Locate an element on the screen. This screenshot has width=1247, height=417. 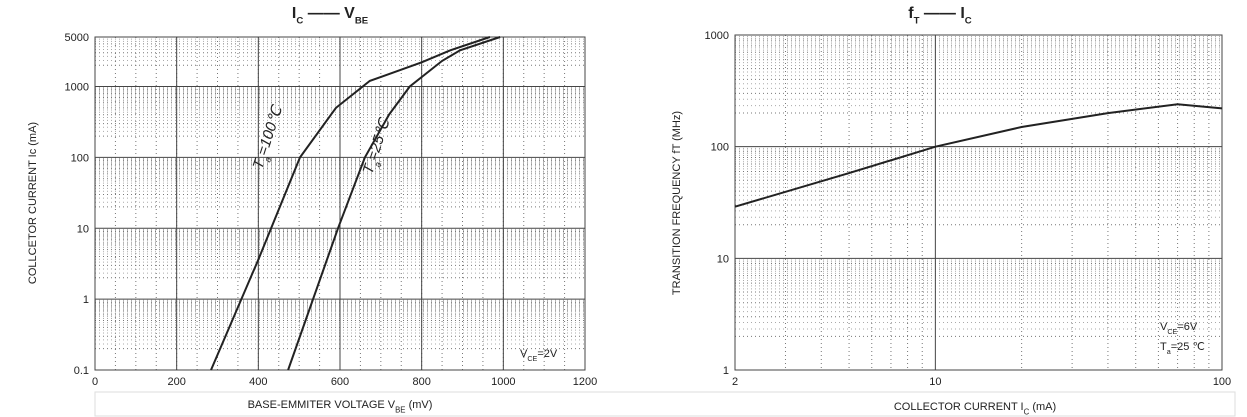
chart-title: fT —— IC is located at coordinates (940, 16).